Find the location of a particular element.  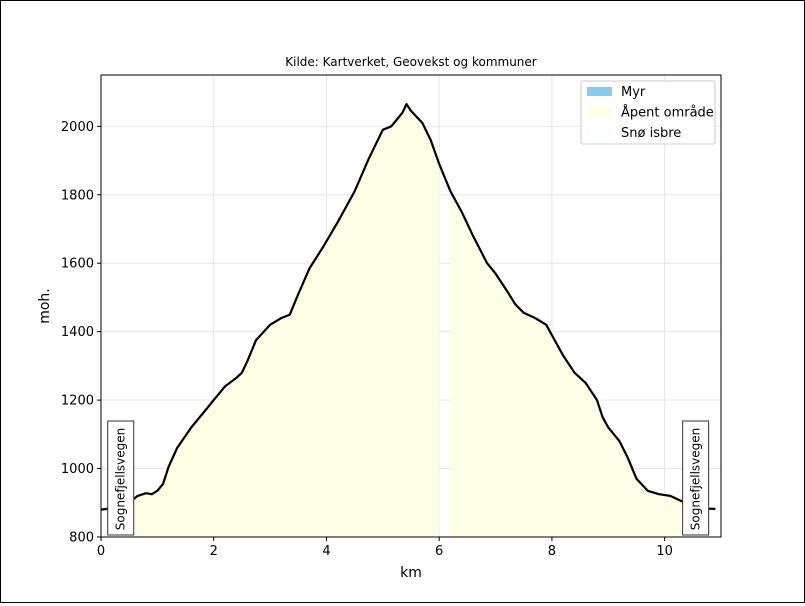

x-axis-ticks: 0 2 4 6 8 10 is located at coordinates (385, 548).